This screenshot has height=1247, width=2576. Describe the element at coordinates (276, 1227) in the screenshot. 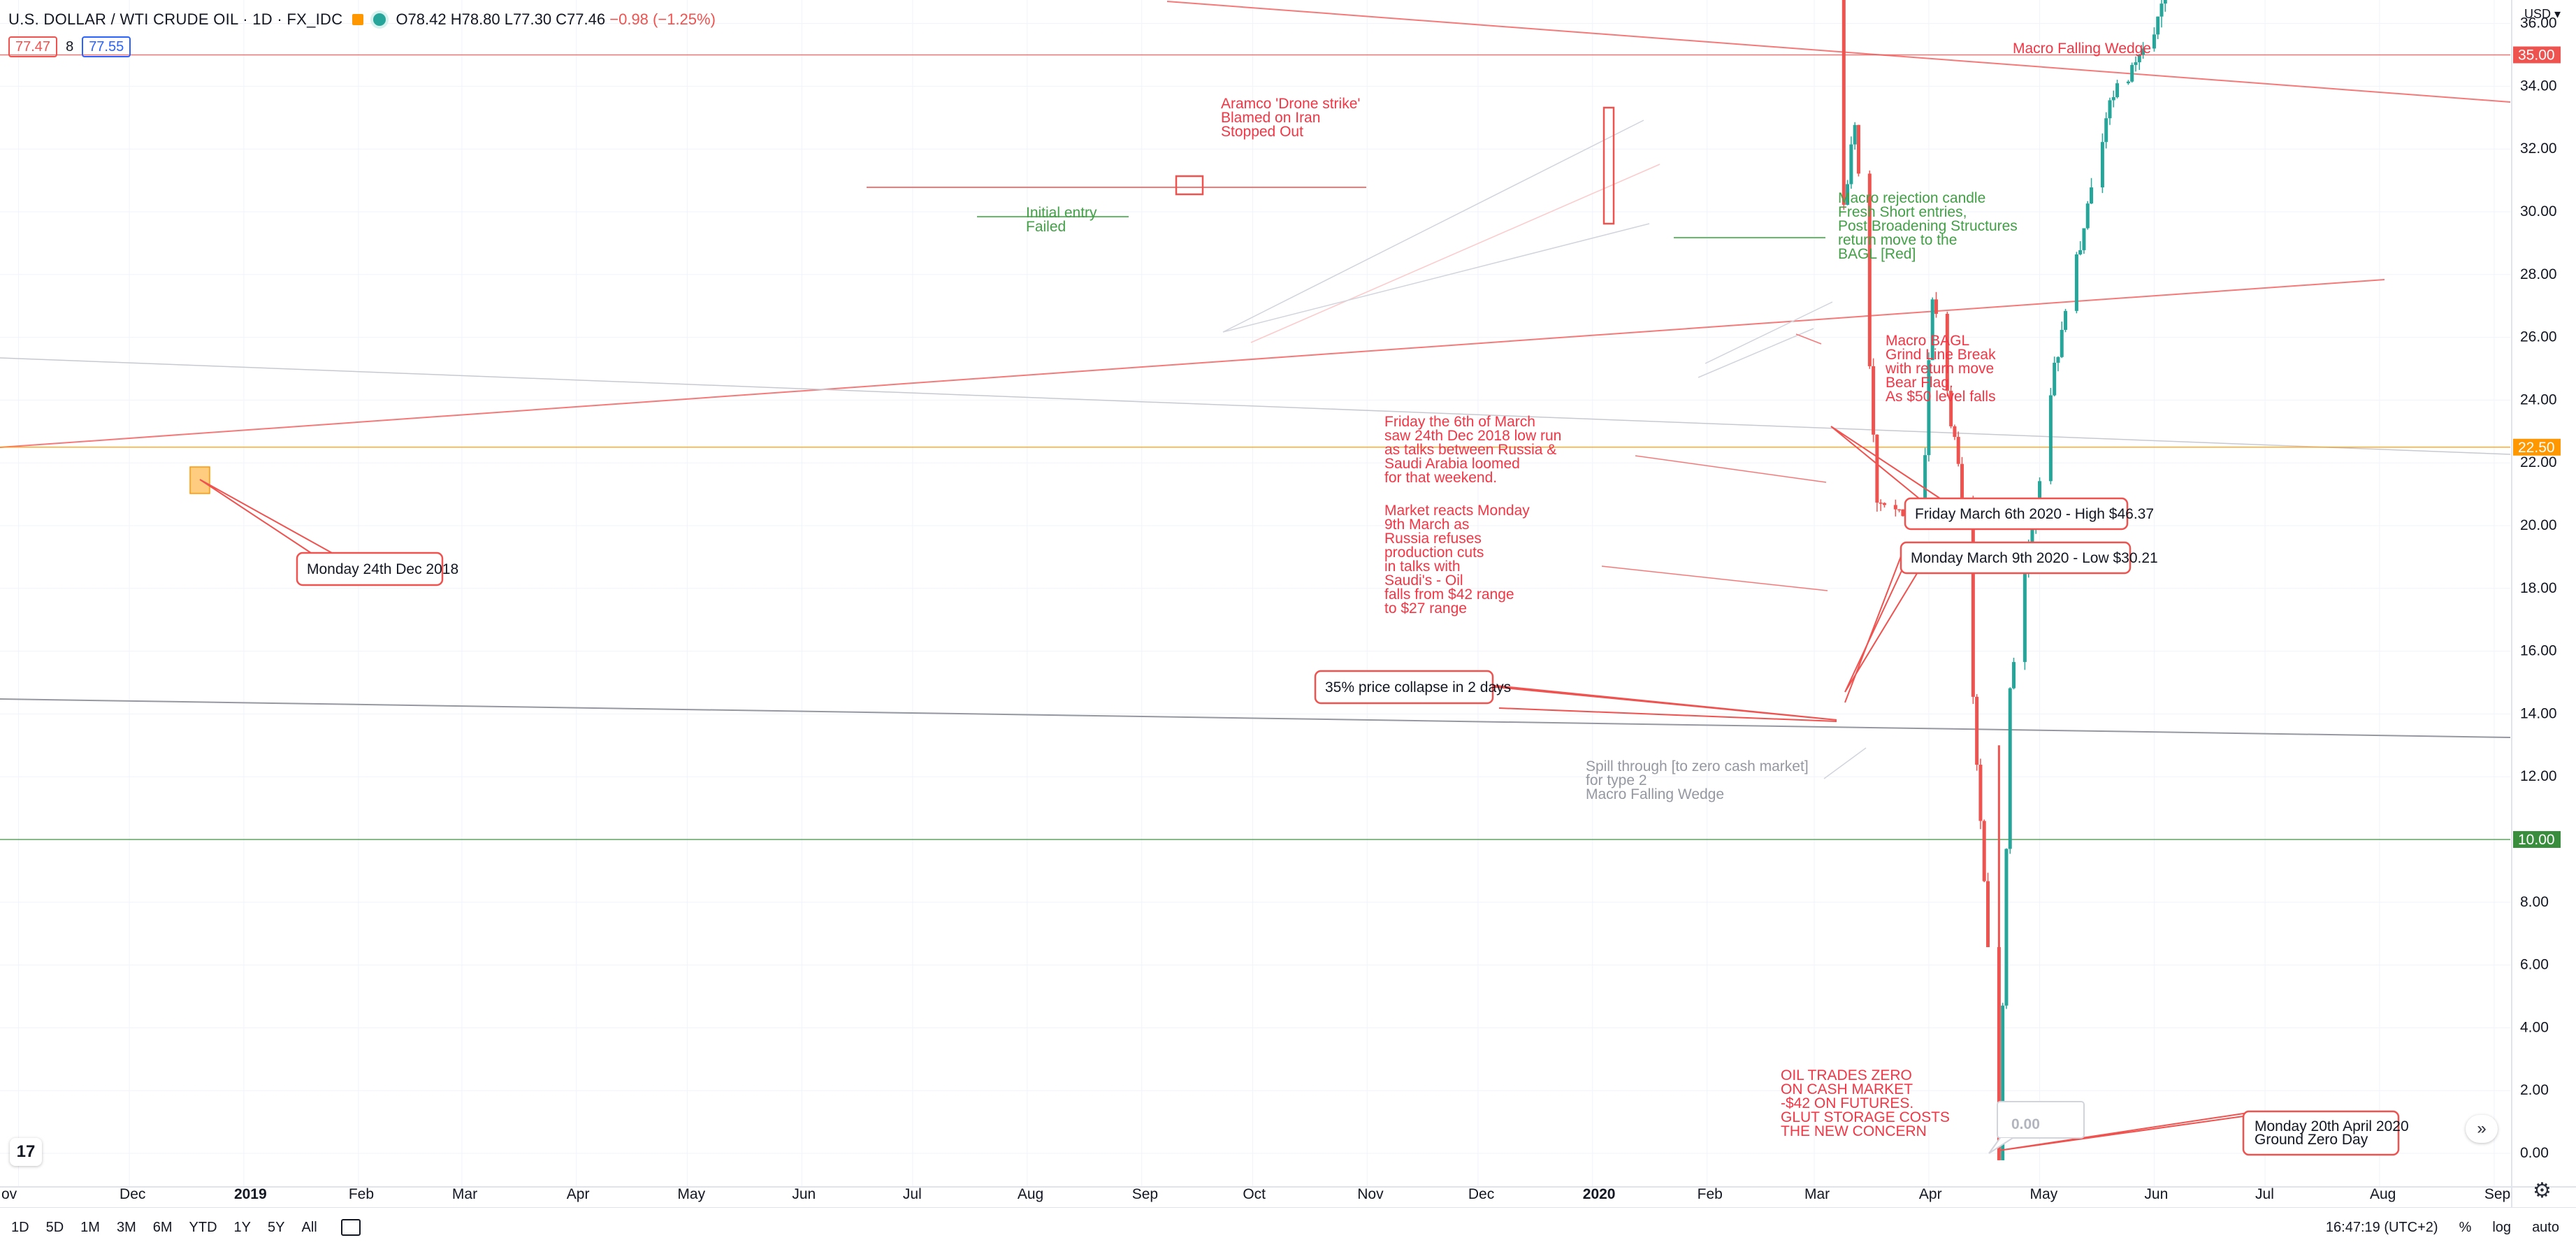

I see `timeframe-5y: 5Y` at that location.